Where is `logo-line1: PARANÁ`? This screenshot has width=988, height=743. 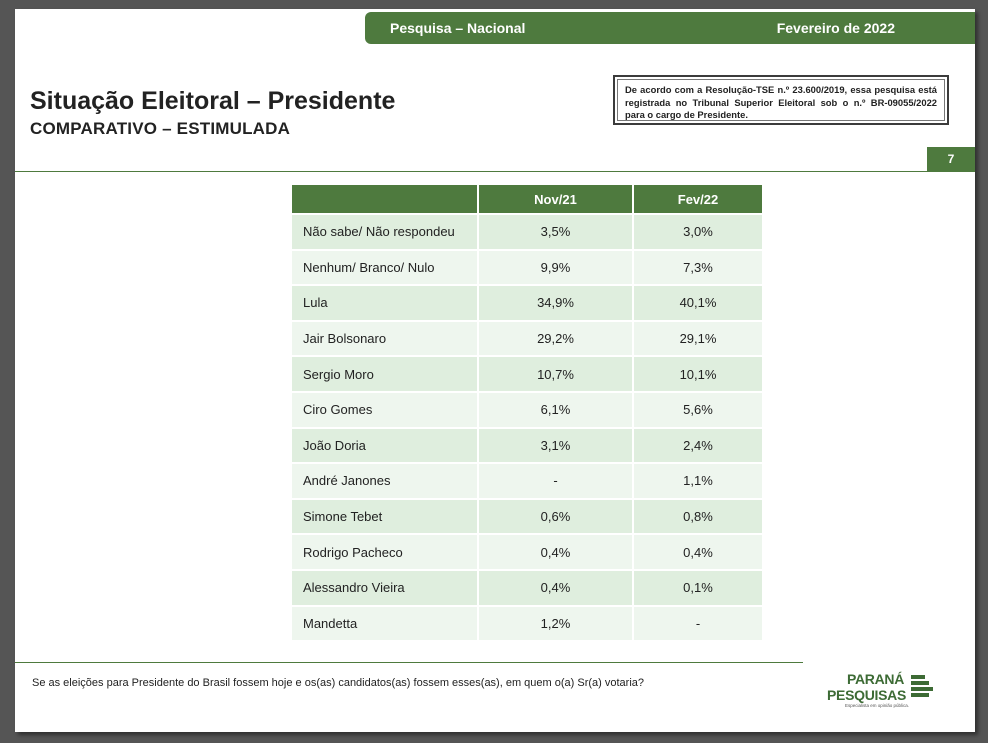 logo-line1: PARANÁ is located at coordinates (876, 679).